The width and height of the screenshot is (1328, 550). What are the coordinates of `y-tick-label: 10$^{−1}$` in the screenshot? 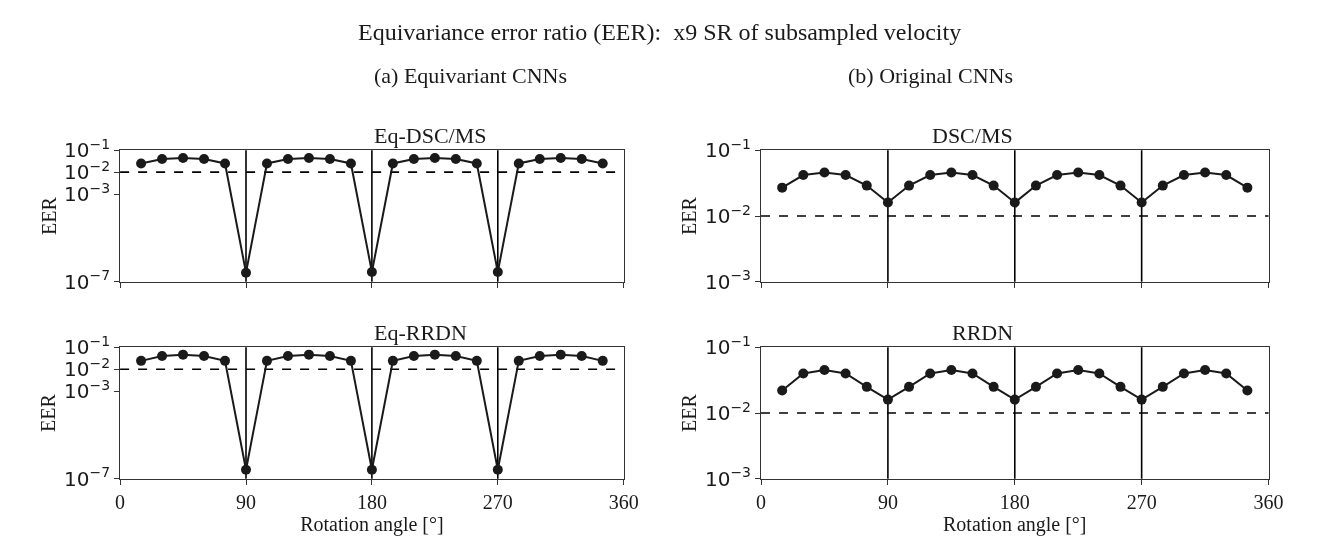 It's located at (728, 149).